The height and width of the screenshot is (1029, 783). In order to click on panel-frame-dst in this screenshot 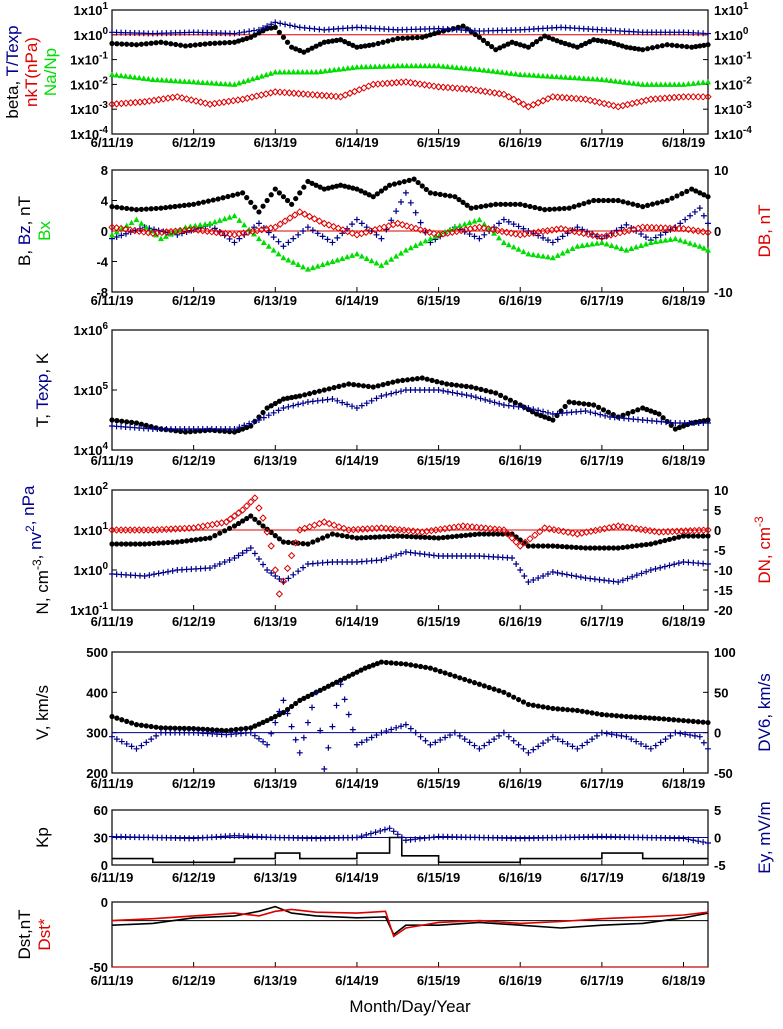, I will do `click(410, 934)`.